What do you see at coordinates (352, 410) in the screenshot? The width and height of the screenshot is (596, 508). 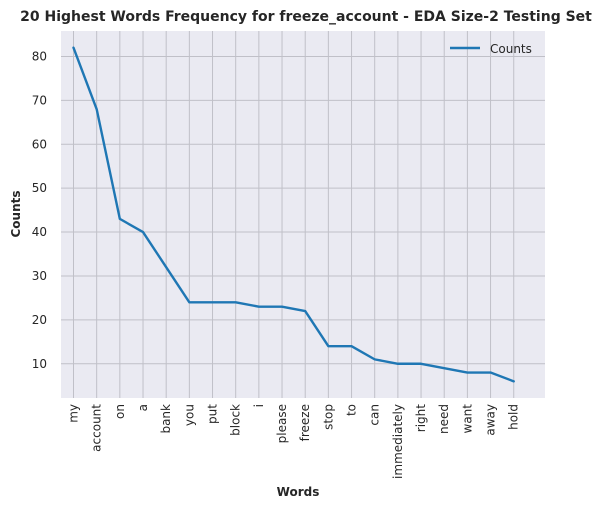 I see `x-tick-label: to` at bounding box center [352, 410].